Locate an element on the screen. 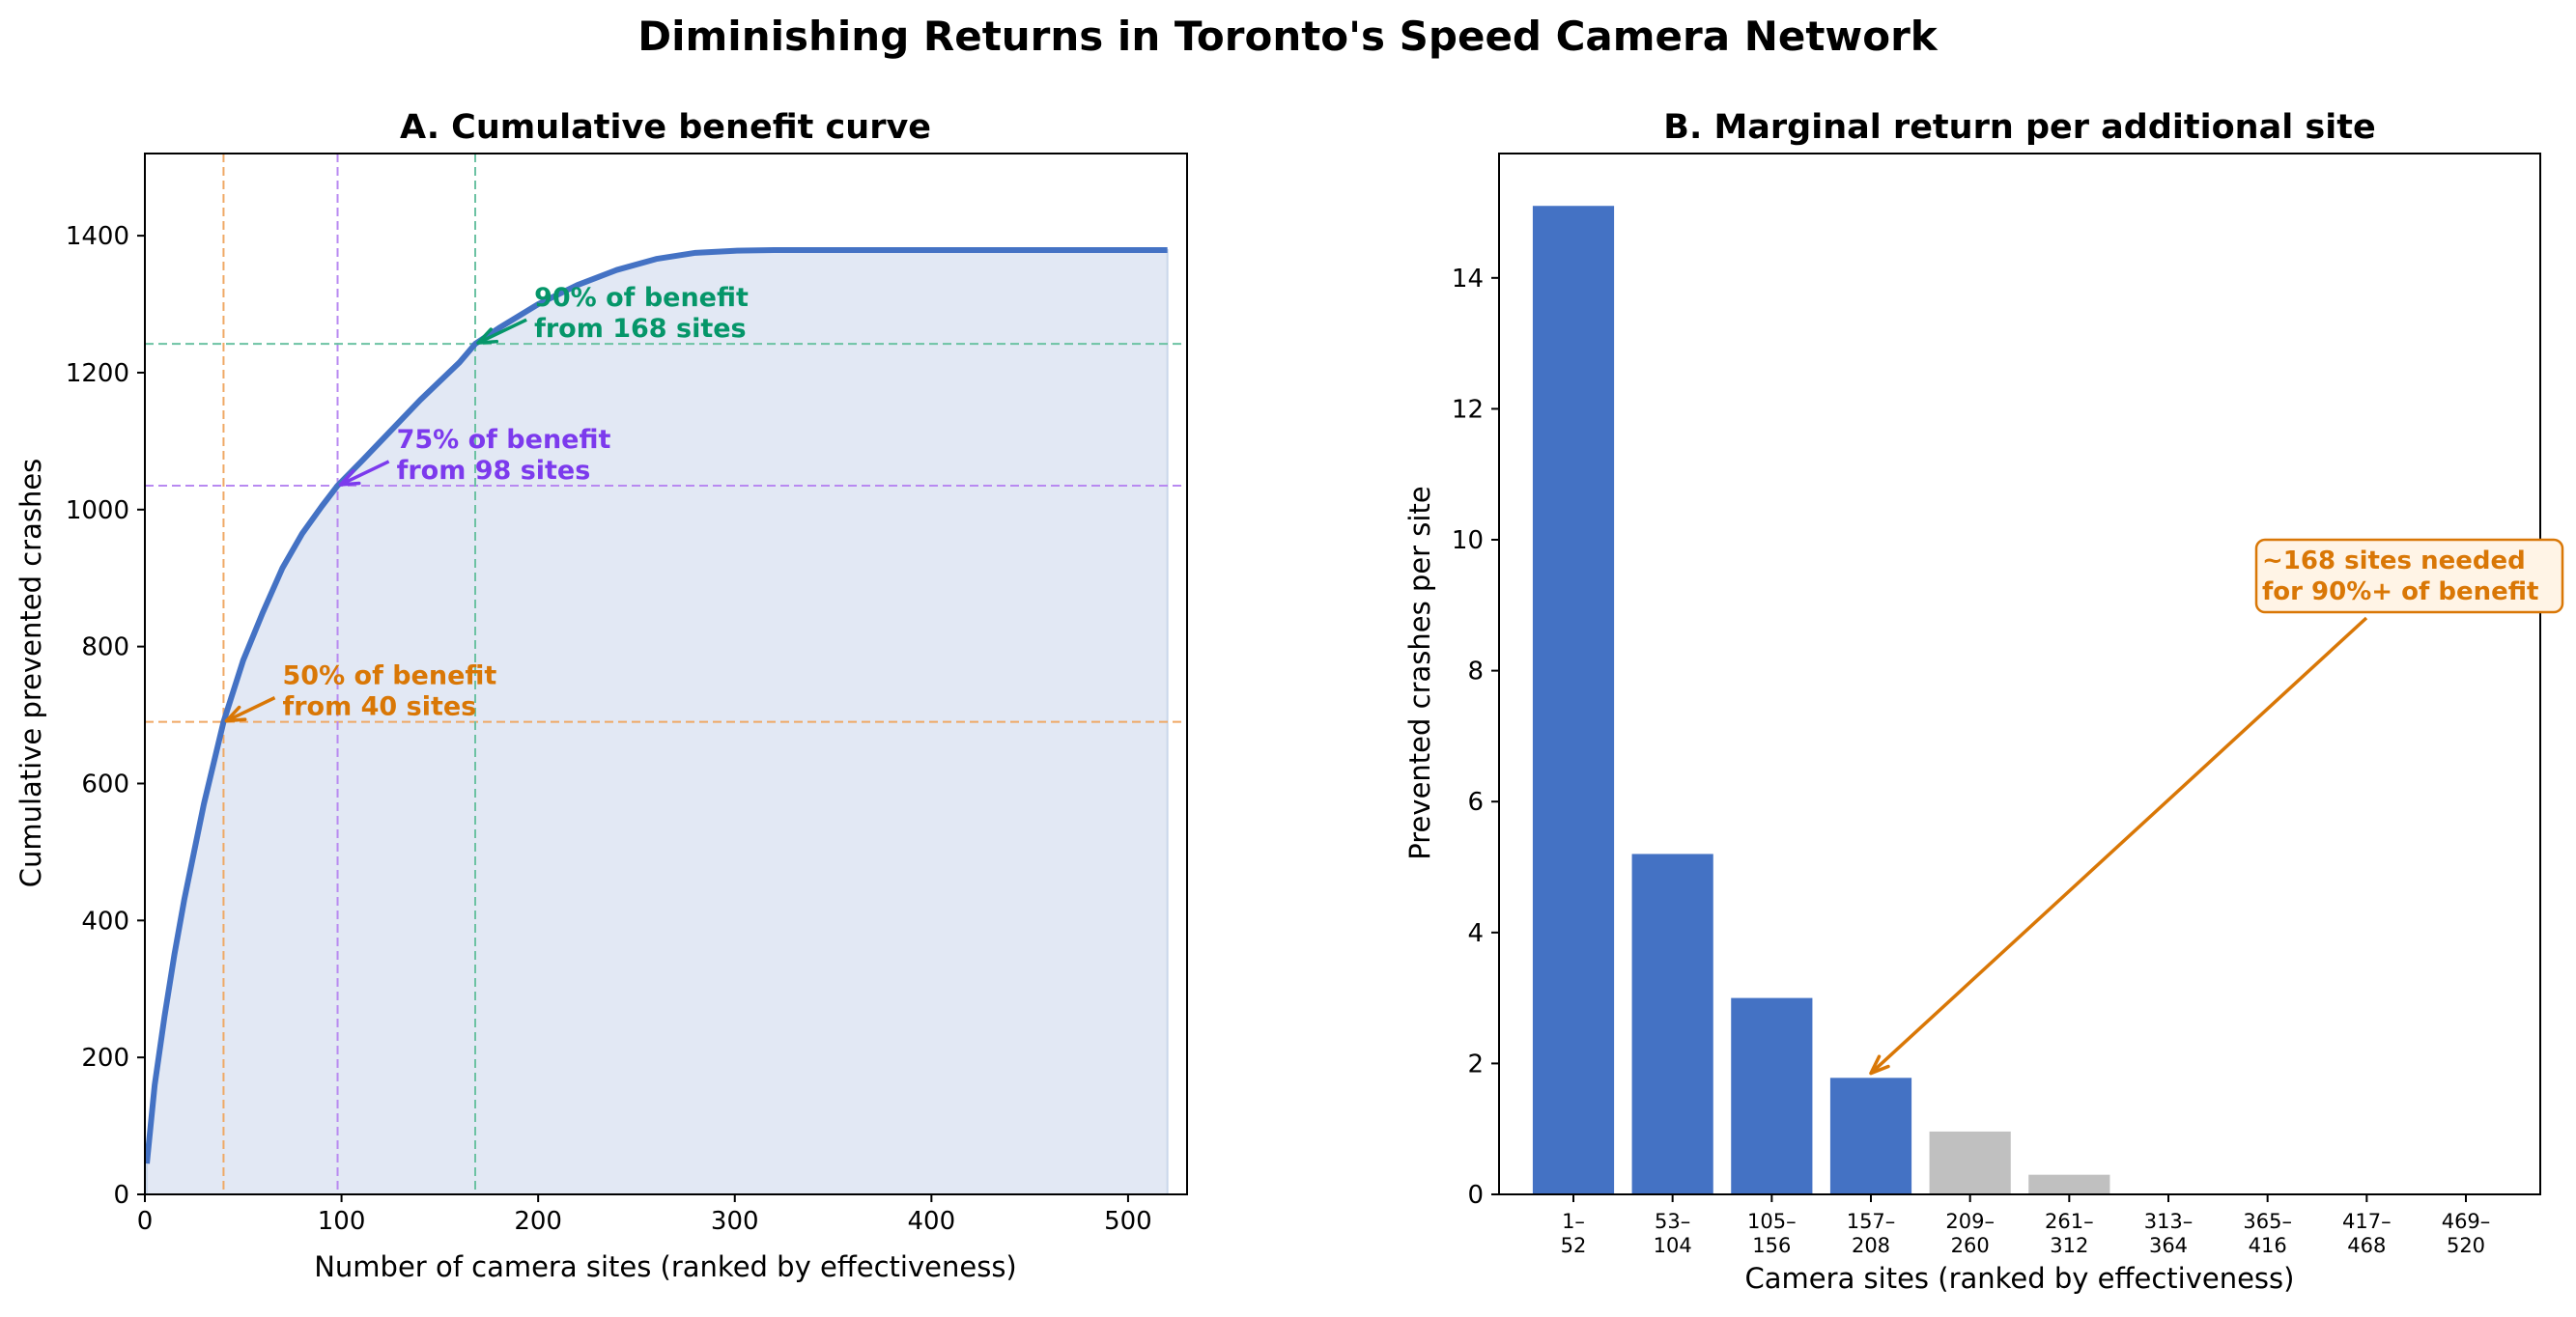 The image size is (2576, 1317). panel-b-title: B. Marginal return per additional site is located at coordinates (2019, 127).